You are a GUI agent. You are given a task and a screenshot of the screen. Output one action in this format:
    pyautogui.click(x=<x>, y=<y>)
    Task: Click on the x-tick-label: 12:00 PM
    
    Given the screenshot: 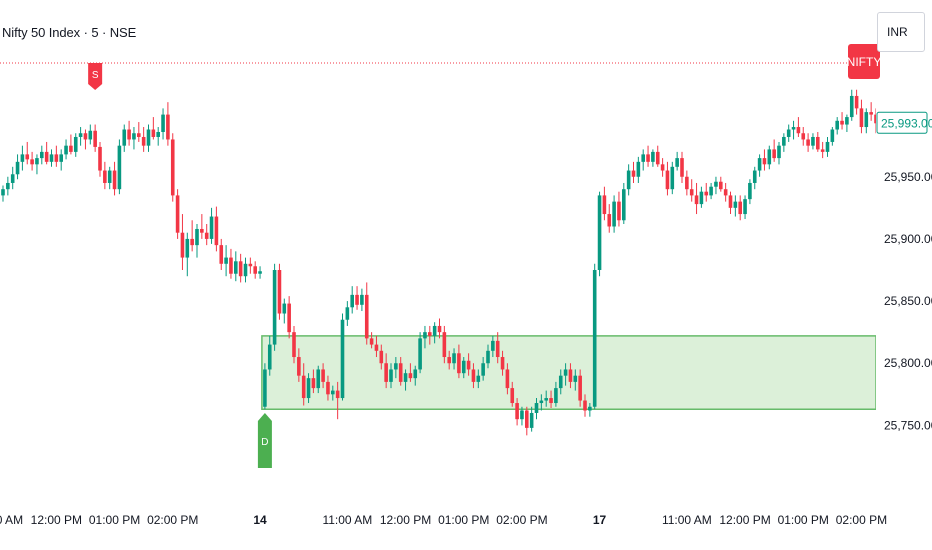 What is the action you would take?
    pyautogui.click(x=744, y=520)
    